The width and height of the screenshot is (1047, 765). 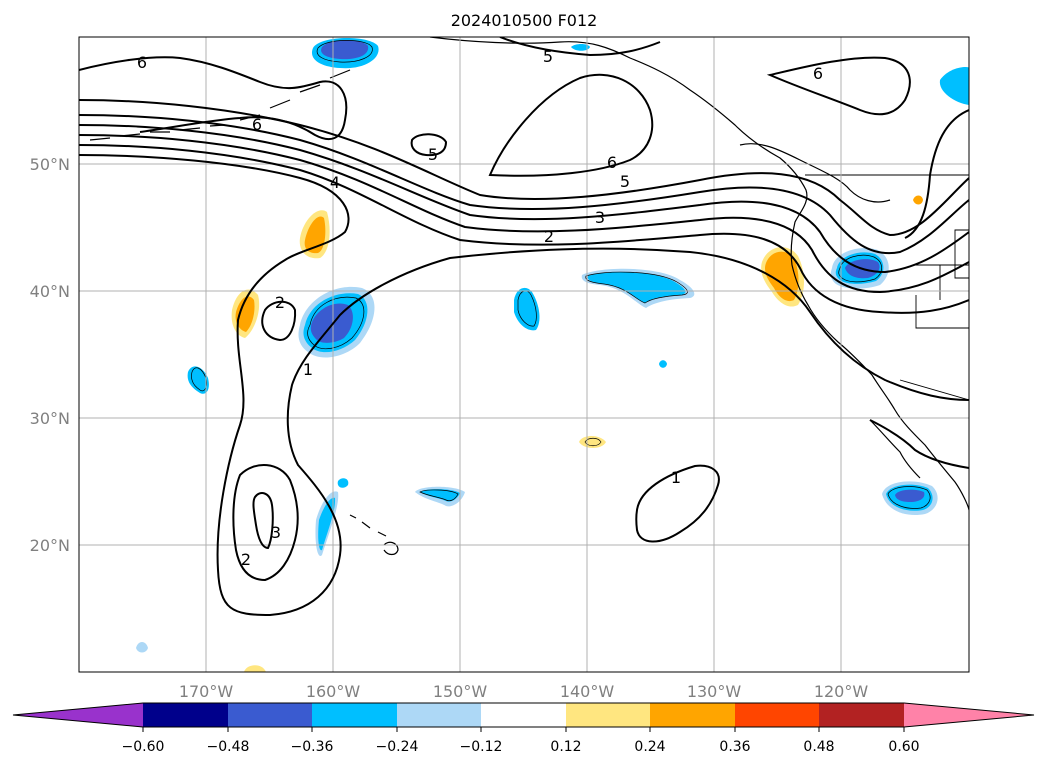 I want to click on baja-coastline, so click(x=895, y=449).